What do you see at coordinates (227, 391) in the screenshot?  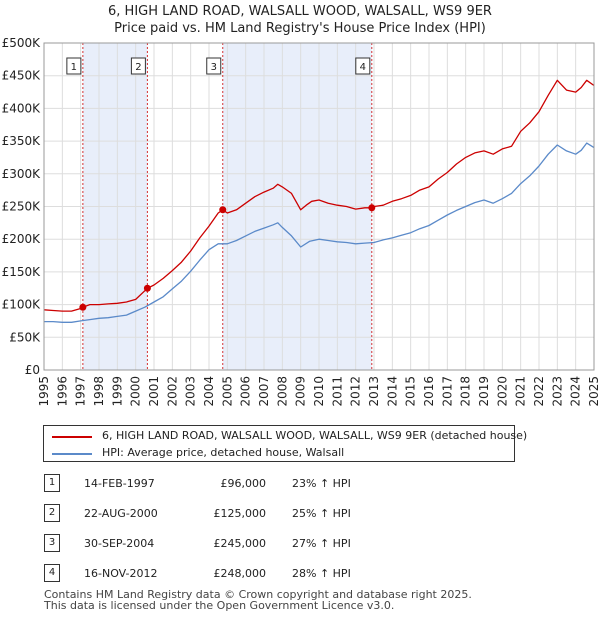 I see `x-tick-label: 2005` at bounding box center [227, 391].